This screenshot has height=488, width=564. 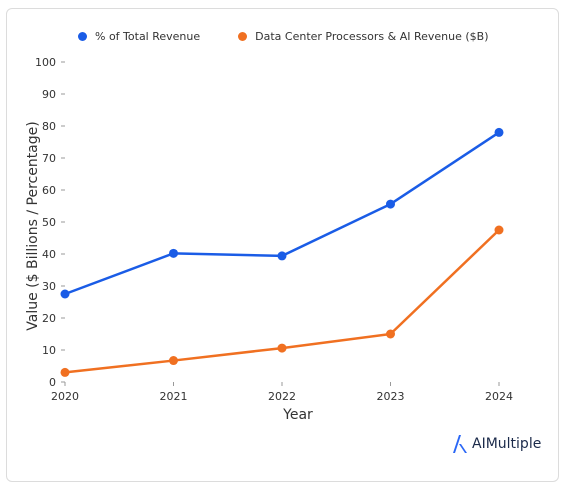 I want to click on x-tick-label-2022: 2022, so click(x=282, y=396).